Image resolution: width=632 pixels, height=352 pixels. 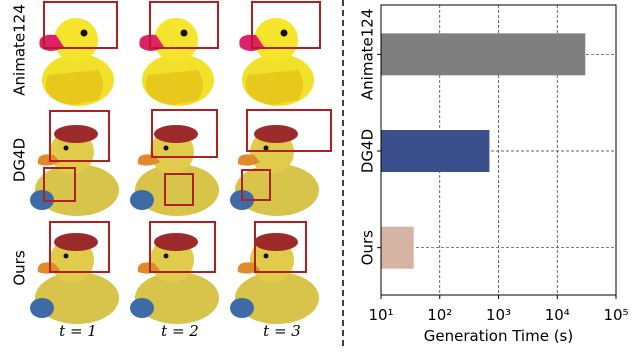 What do you see at coordinates (498, 315) in the screenshot?
I see `x-tick-label: 10³` at bounding box center [498, 315].